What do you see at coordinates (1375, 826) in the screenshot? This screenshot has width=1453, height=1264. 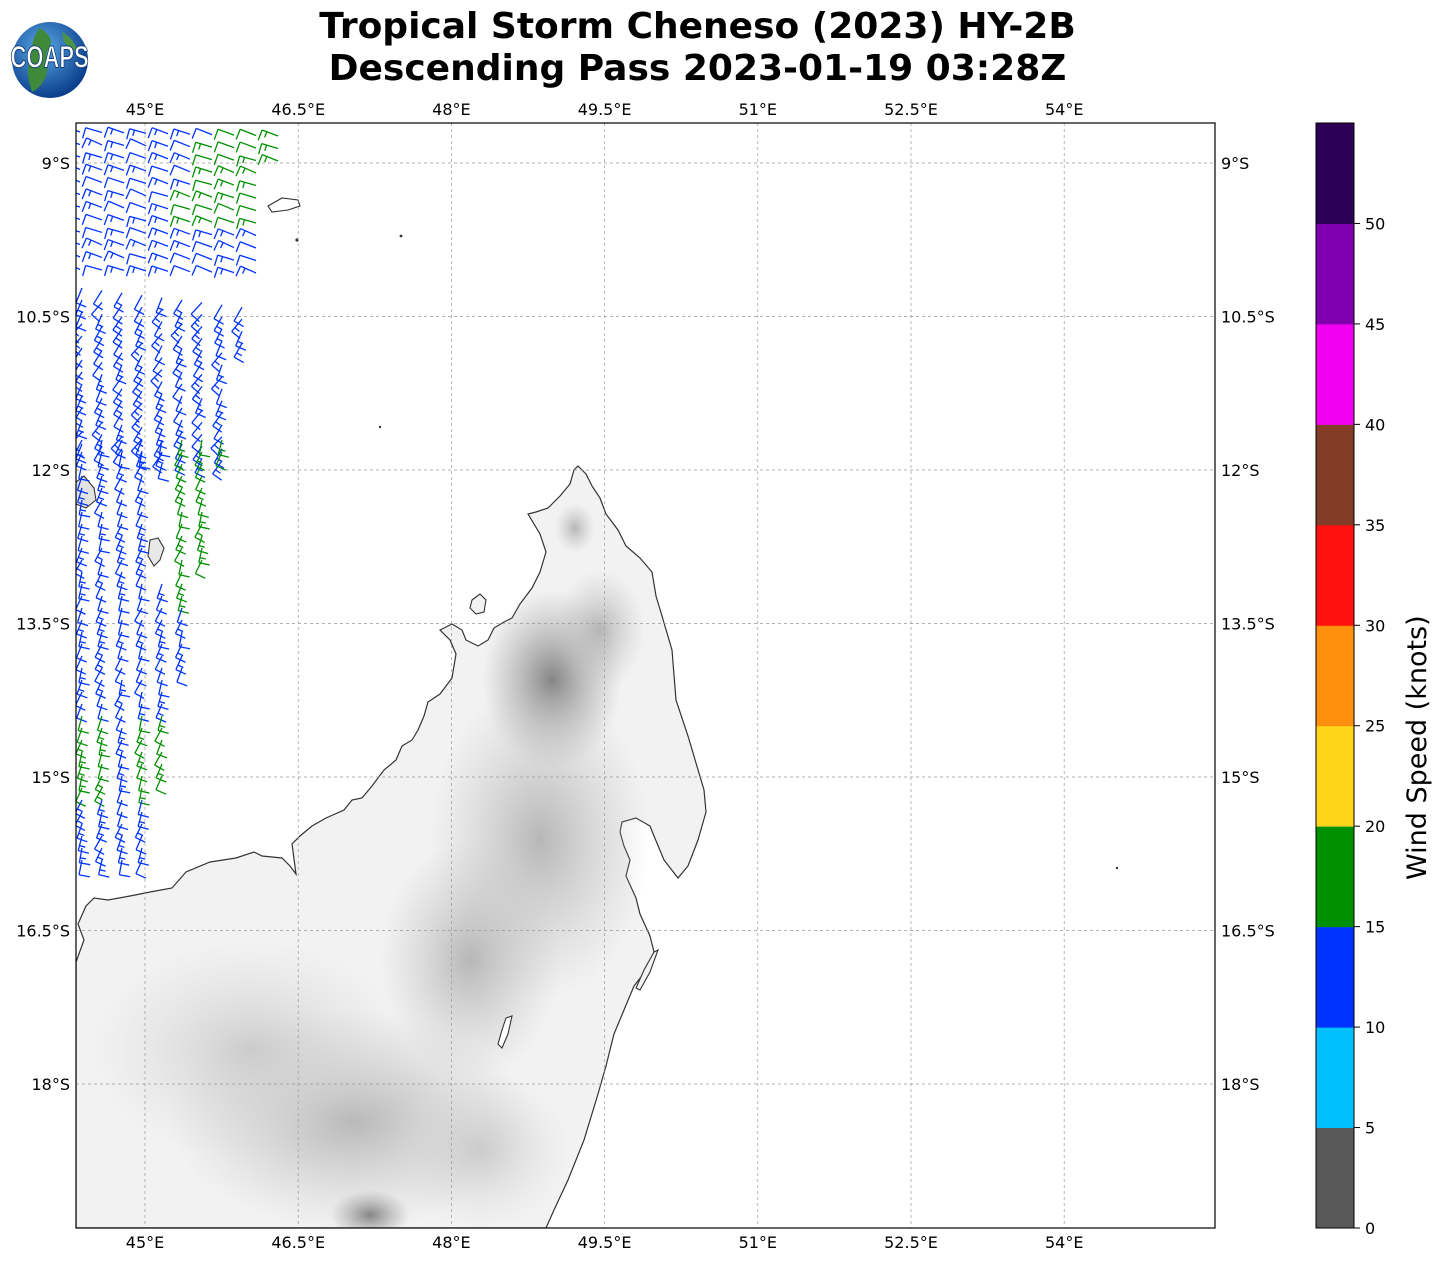 I see `colorbar-tick-label: 20` at bounding box center [1375, 826].